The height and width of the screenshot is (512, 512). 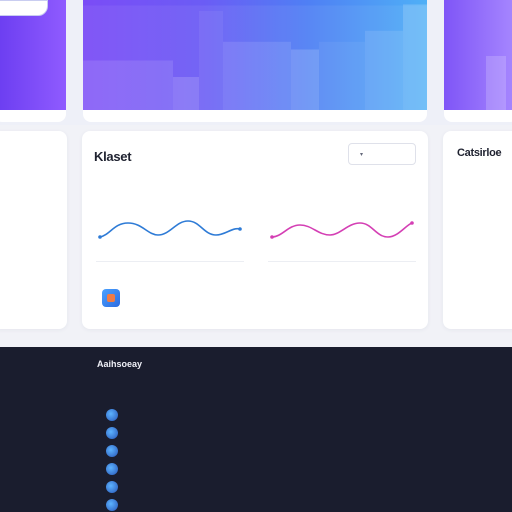 What do you see at coordinates (113, 156) in the screenshot?
I see `card-title: Klaset` at bounding box center [113, 156].